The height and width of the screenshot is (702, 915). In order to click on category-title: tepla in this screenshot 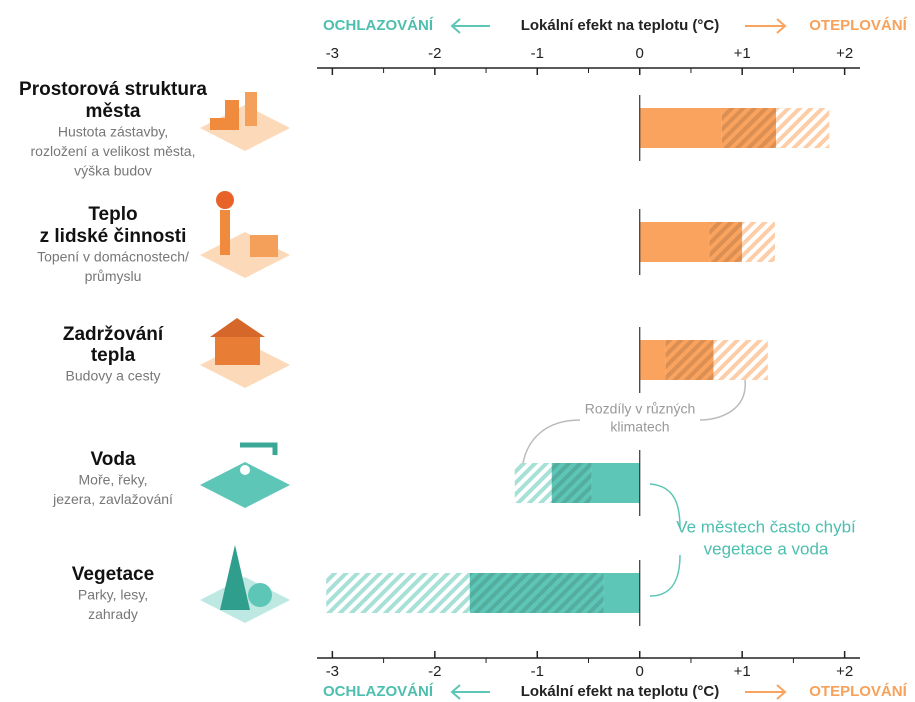, I will do `click(113, 355)`.